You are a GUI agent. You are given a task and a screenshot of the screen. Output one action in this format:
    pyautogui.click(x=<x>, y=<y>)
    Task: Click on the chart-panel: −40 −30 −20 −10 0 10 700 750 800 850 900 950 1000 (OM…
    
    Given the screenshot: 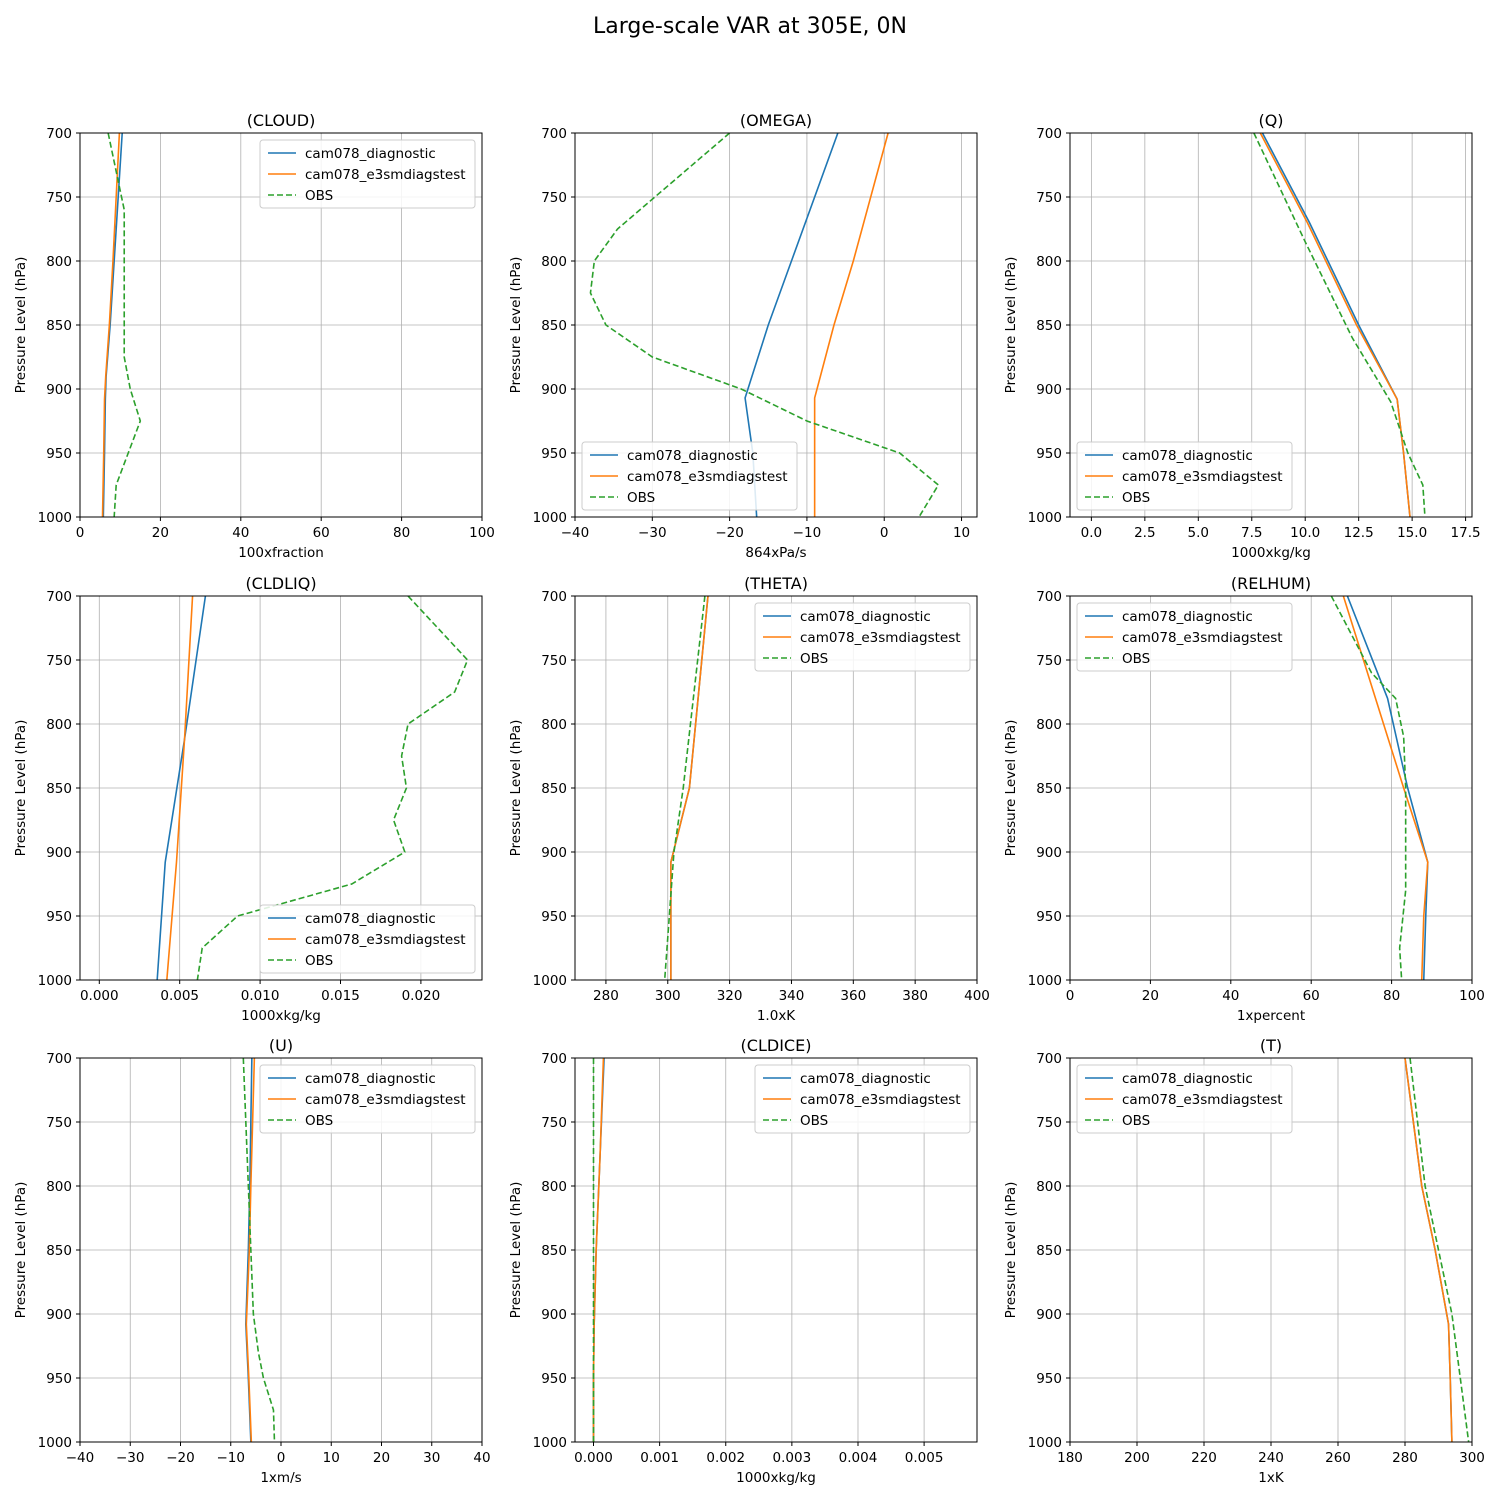 What is the action you would take?
    pyautogui.click(x=743, y=336)
    